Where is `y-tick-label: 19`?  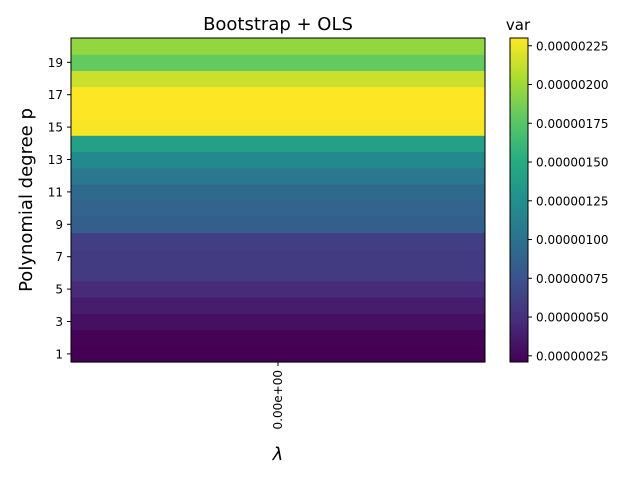
y-tick-label: 19 is located at coordinates (55, 63).